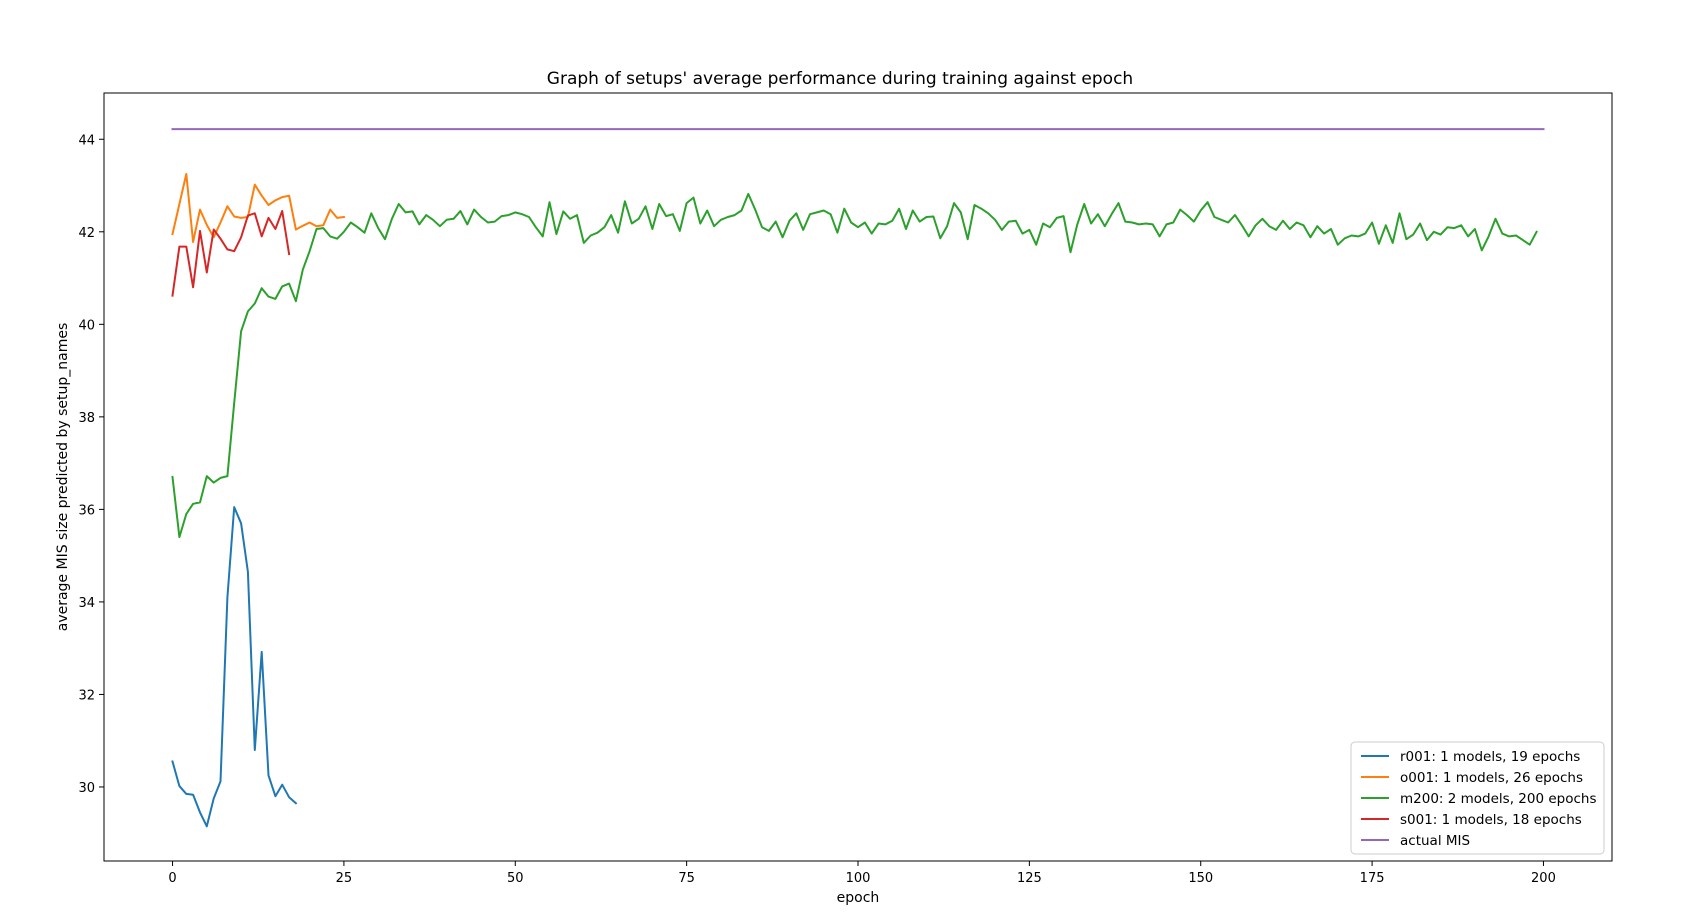 This screenshot has height=914, width=1681. What do you see at coordinates (86, 418) in the screenshot?
I see `y-tick-label: 38` at bounding box center [86, 418].